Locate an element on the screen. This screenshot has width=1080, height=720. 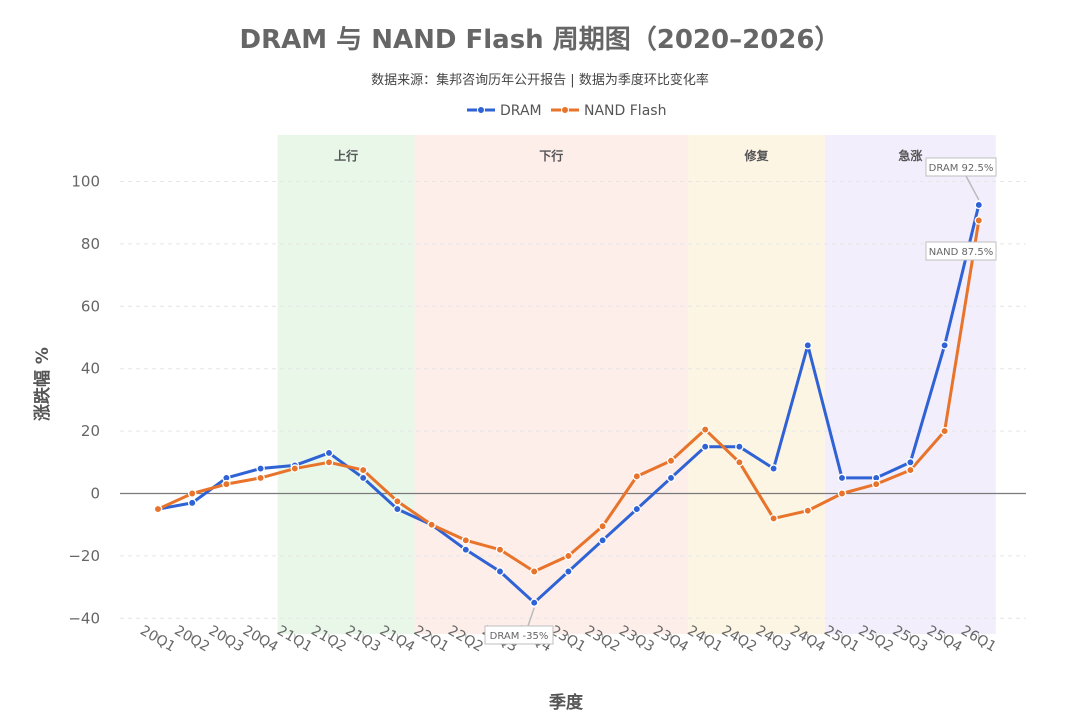
legend-item-nand: NAND Flash is located at coordinates (608, 111).